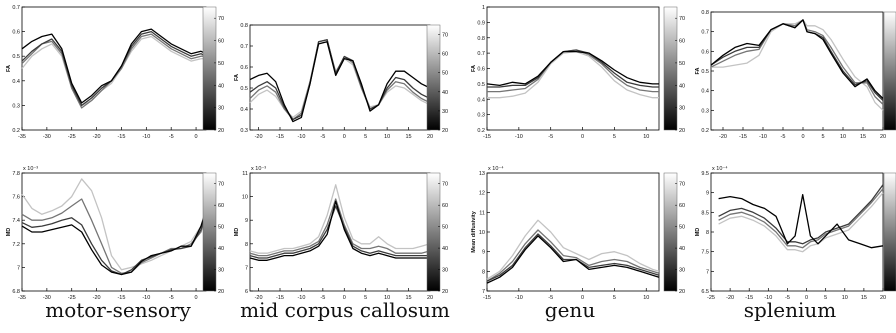 The image size is (896, 333). What do you see at coordinates (445, 55) in the screenshot?
I see `fa-mid-corpus-callosum-colorbar-label: 60` at bounding box center [445, 55].